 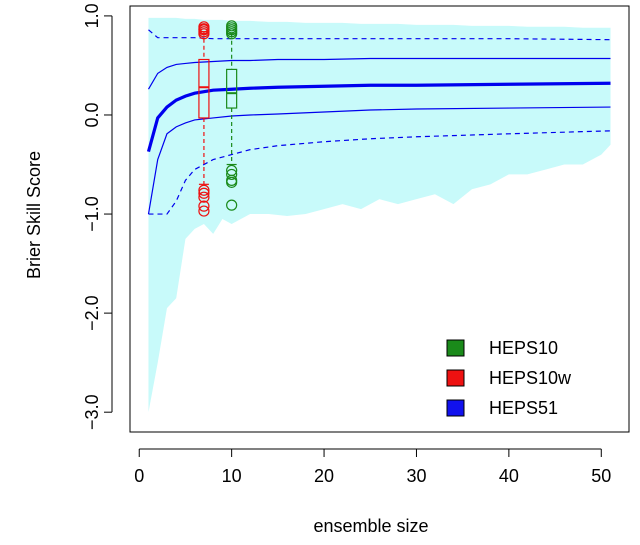 What do you see at coordinates (523, 408) in the screenshot?
I see `legend-label-heps51: HEPS51` at bounding box center [523, 408].